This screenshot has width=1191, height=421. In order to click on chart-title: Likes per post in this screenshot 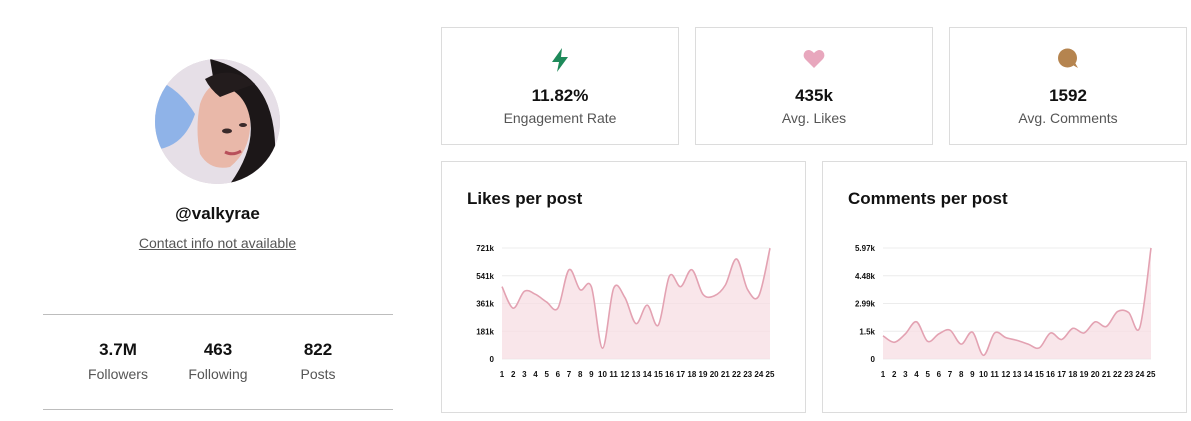, I will do `click(525, 198)`.